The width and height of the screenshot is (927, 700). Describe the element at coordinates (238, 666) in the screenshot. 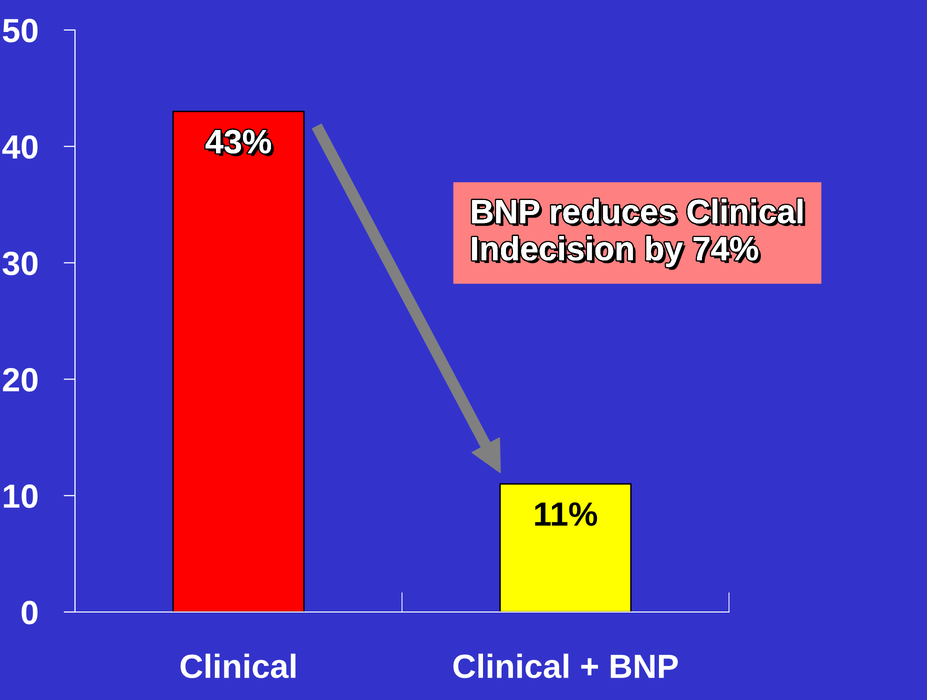

I see `x-tick-label: Clinical` at that location.